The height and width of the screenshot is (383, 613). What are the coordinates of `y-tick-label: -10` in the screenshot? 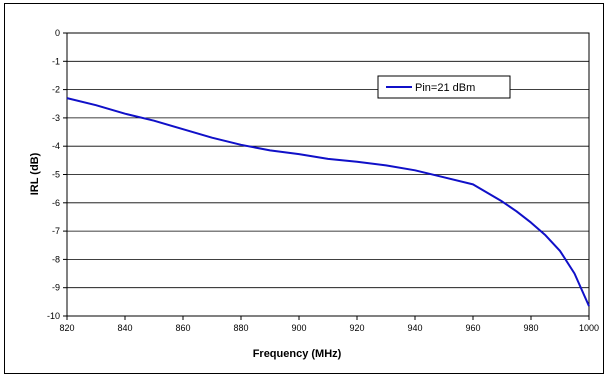 It's located at (53, 316).